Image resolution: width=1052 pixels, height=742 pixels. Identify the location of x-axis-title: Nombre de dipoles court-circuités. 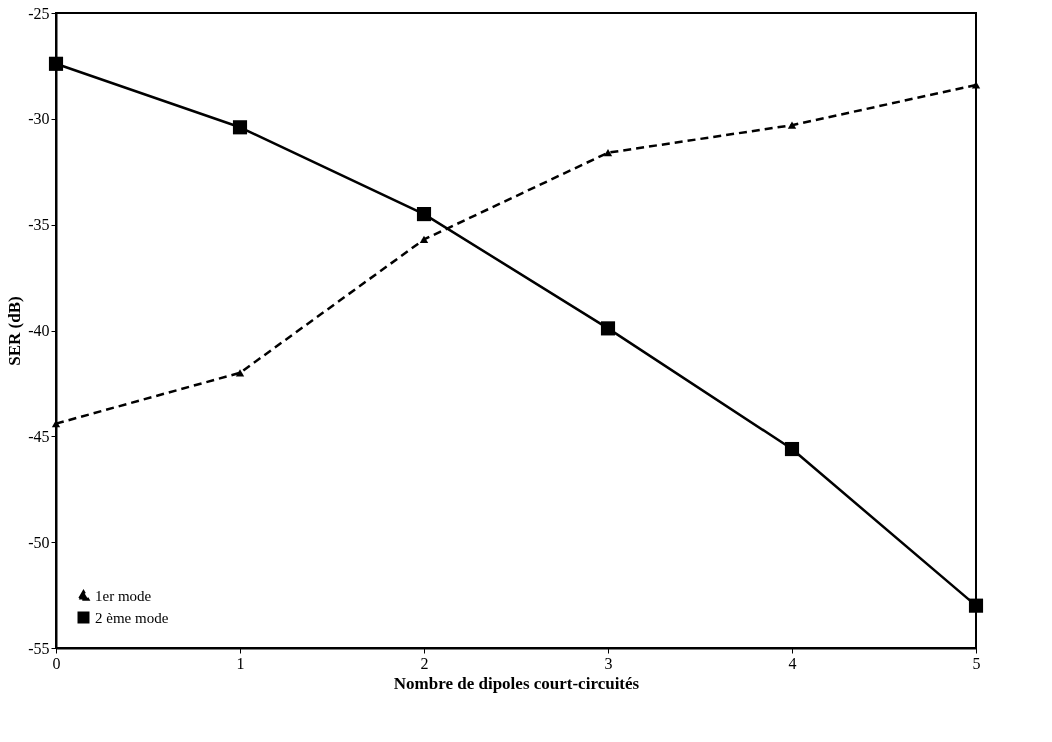
(516, 683).